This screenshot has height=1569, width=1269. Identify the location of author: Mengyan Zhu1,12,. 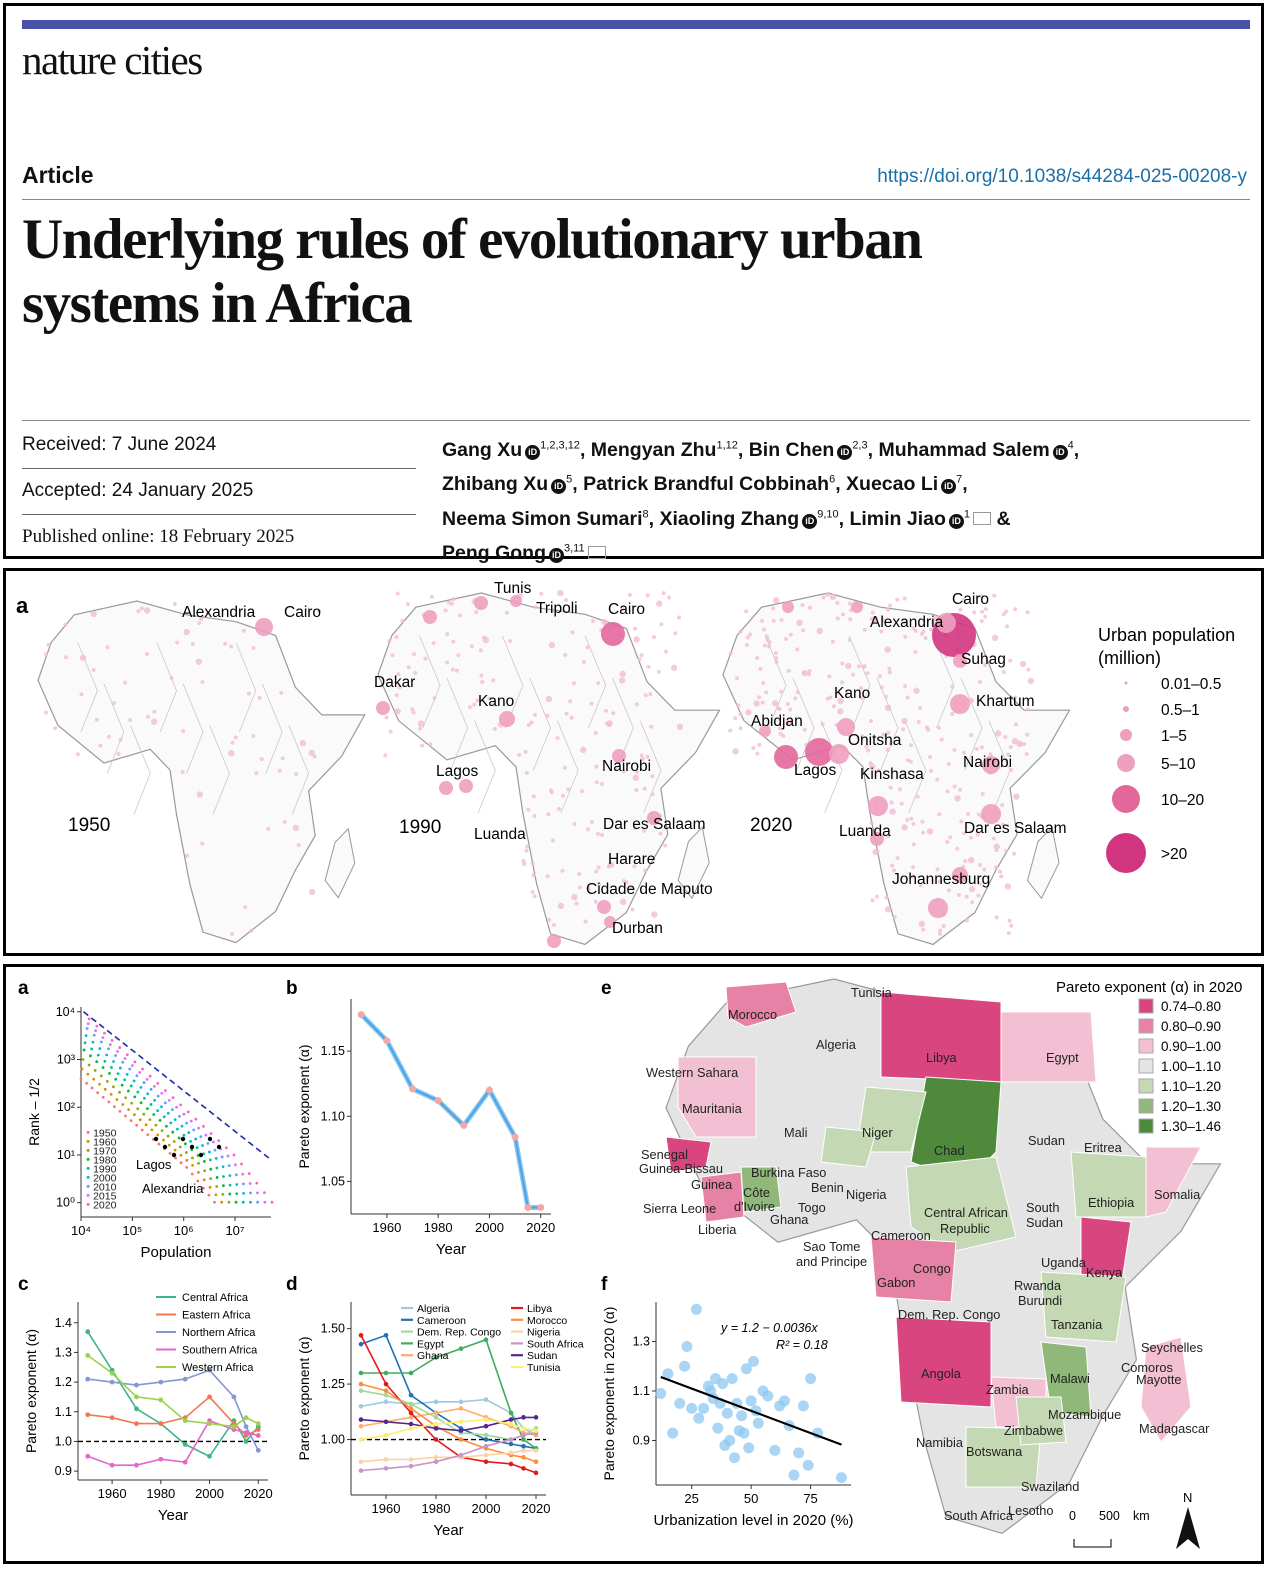
(669, 449).